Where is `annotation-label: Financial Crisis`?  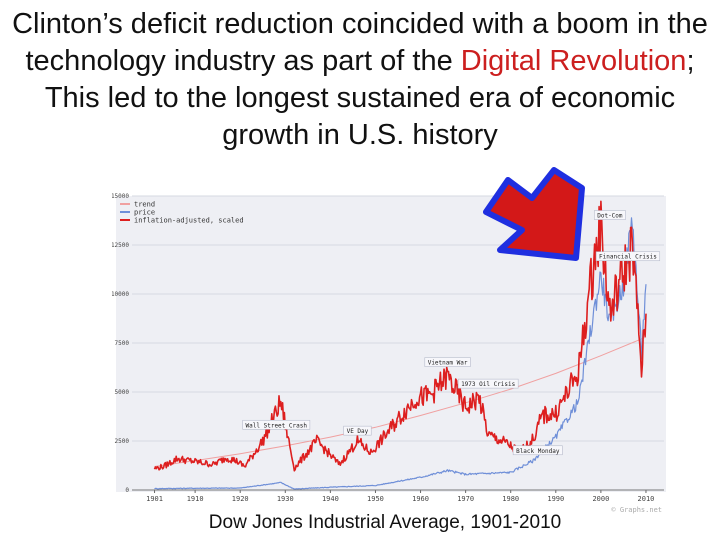
annotation-label: Financial Crisis is located at coordinates (628, 257).